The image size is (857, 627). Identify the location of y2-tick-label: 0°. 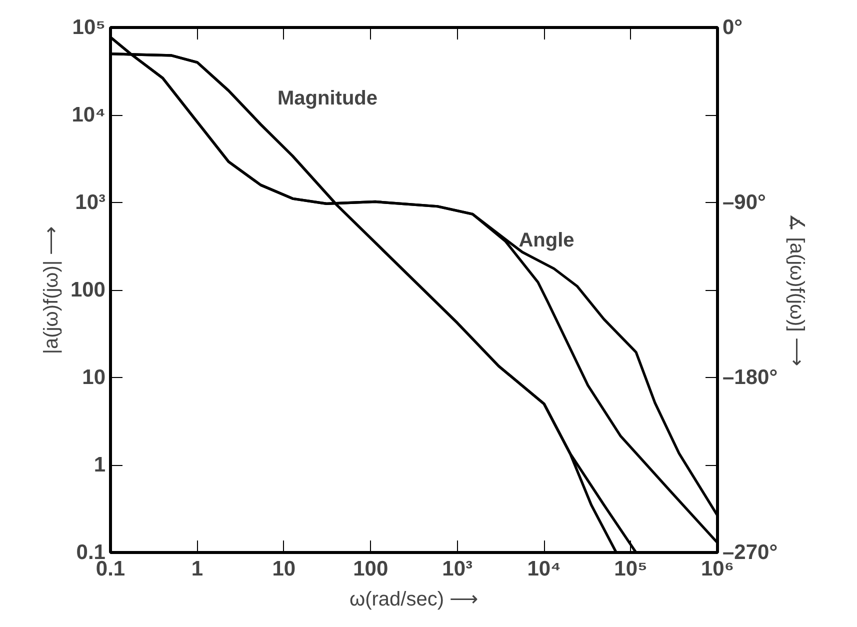
(732, 27).